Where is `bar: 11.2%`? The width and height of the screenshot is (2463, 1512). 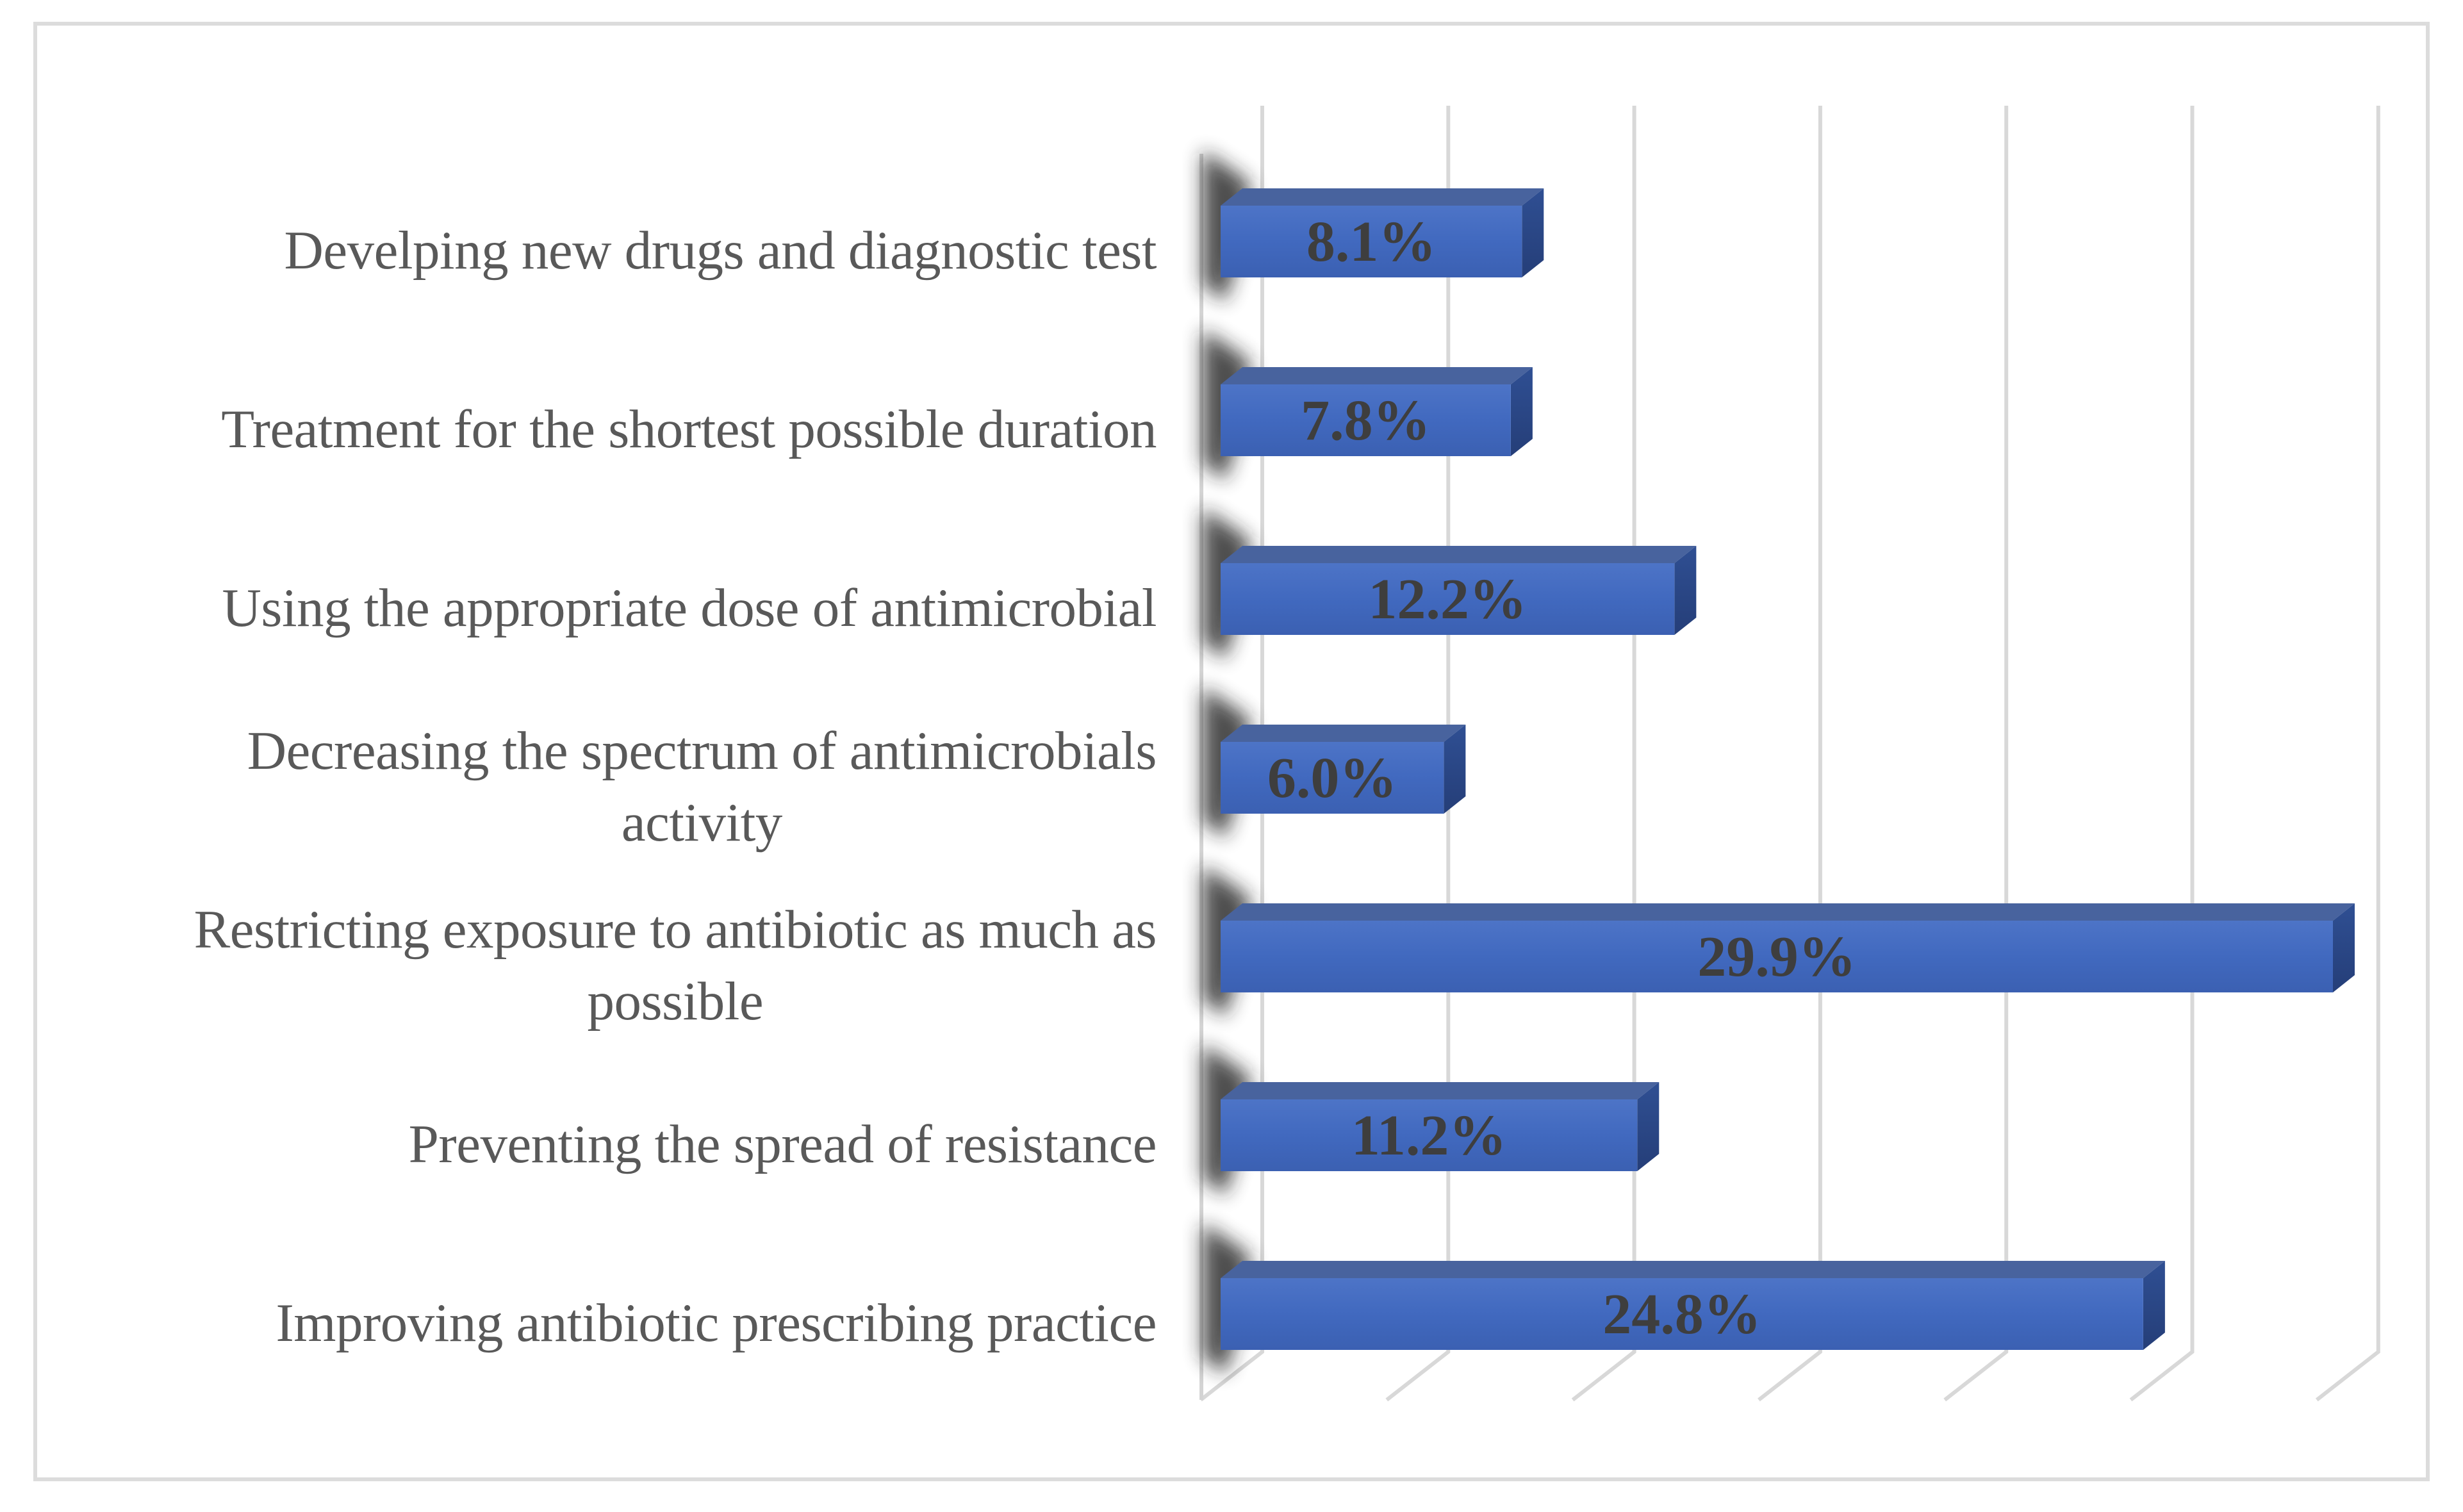
bar: 11.2% is located at coordinates (1431, 1120).